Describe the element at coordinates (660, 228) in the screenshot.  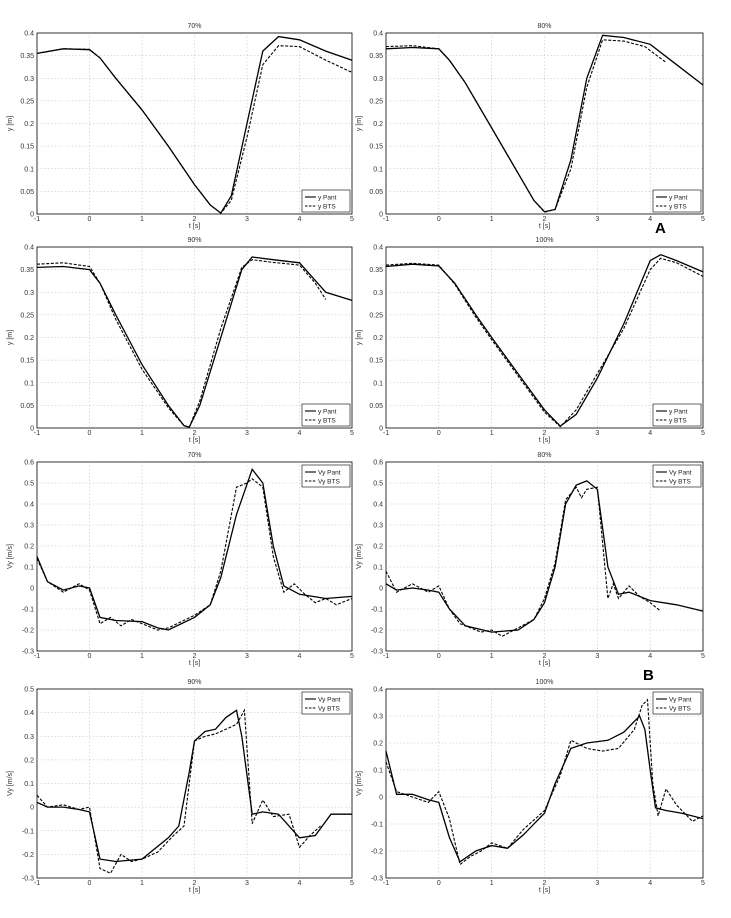
I see `panel-label-a: A` at that location.